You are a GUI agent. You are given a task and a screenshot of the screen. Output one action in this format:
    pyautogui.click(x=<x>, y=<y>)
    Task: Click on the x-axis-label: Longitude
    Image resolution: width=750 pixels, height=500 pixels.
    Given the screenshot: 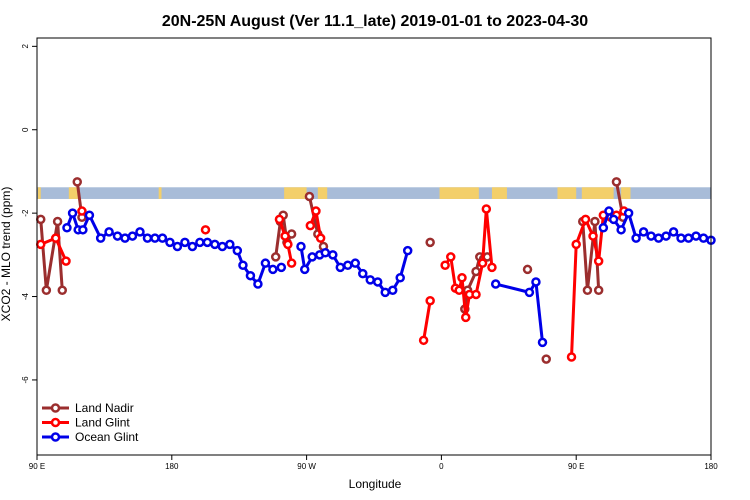 What is the action you would take?
    pyautogui.click(x=375, y=484)
    